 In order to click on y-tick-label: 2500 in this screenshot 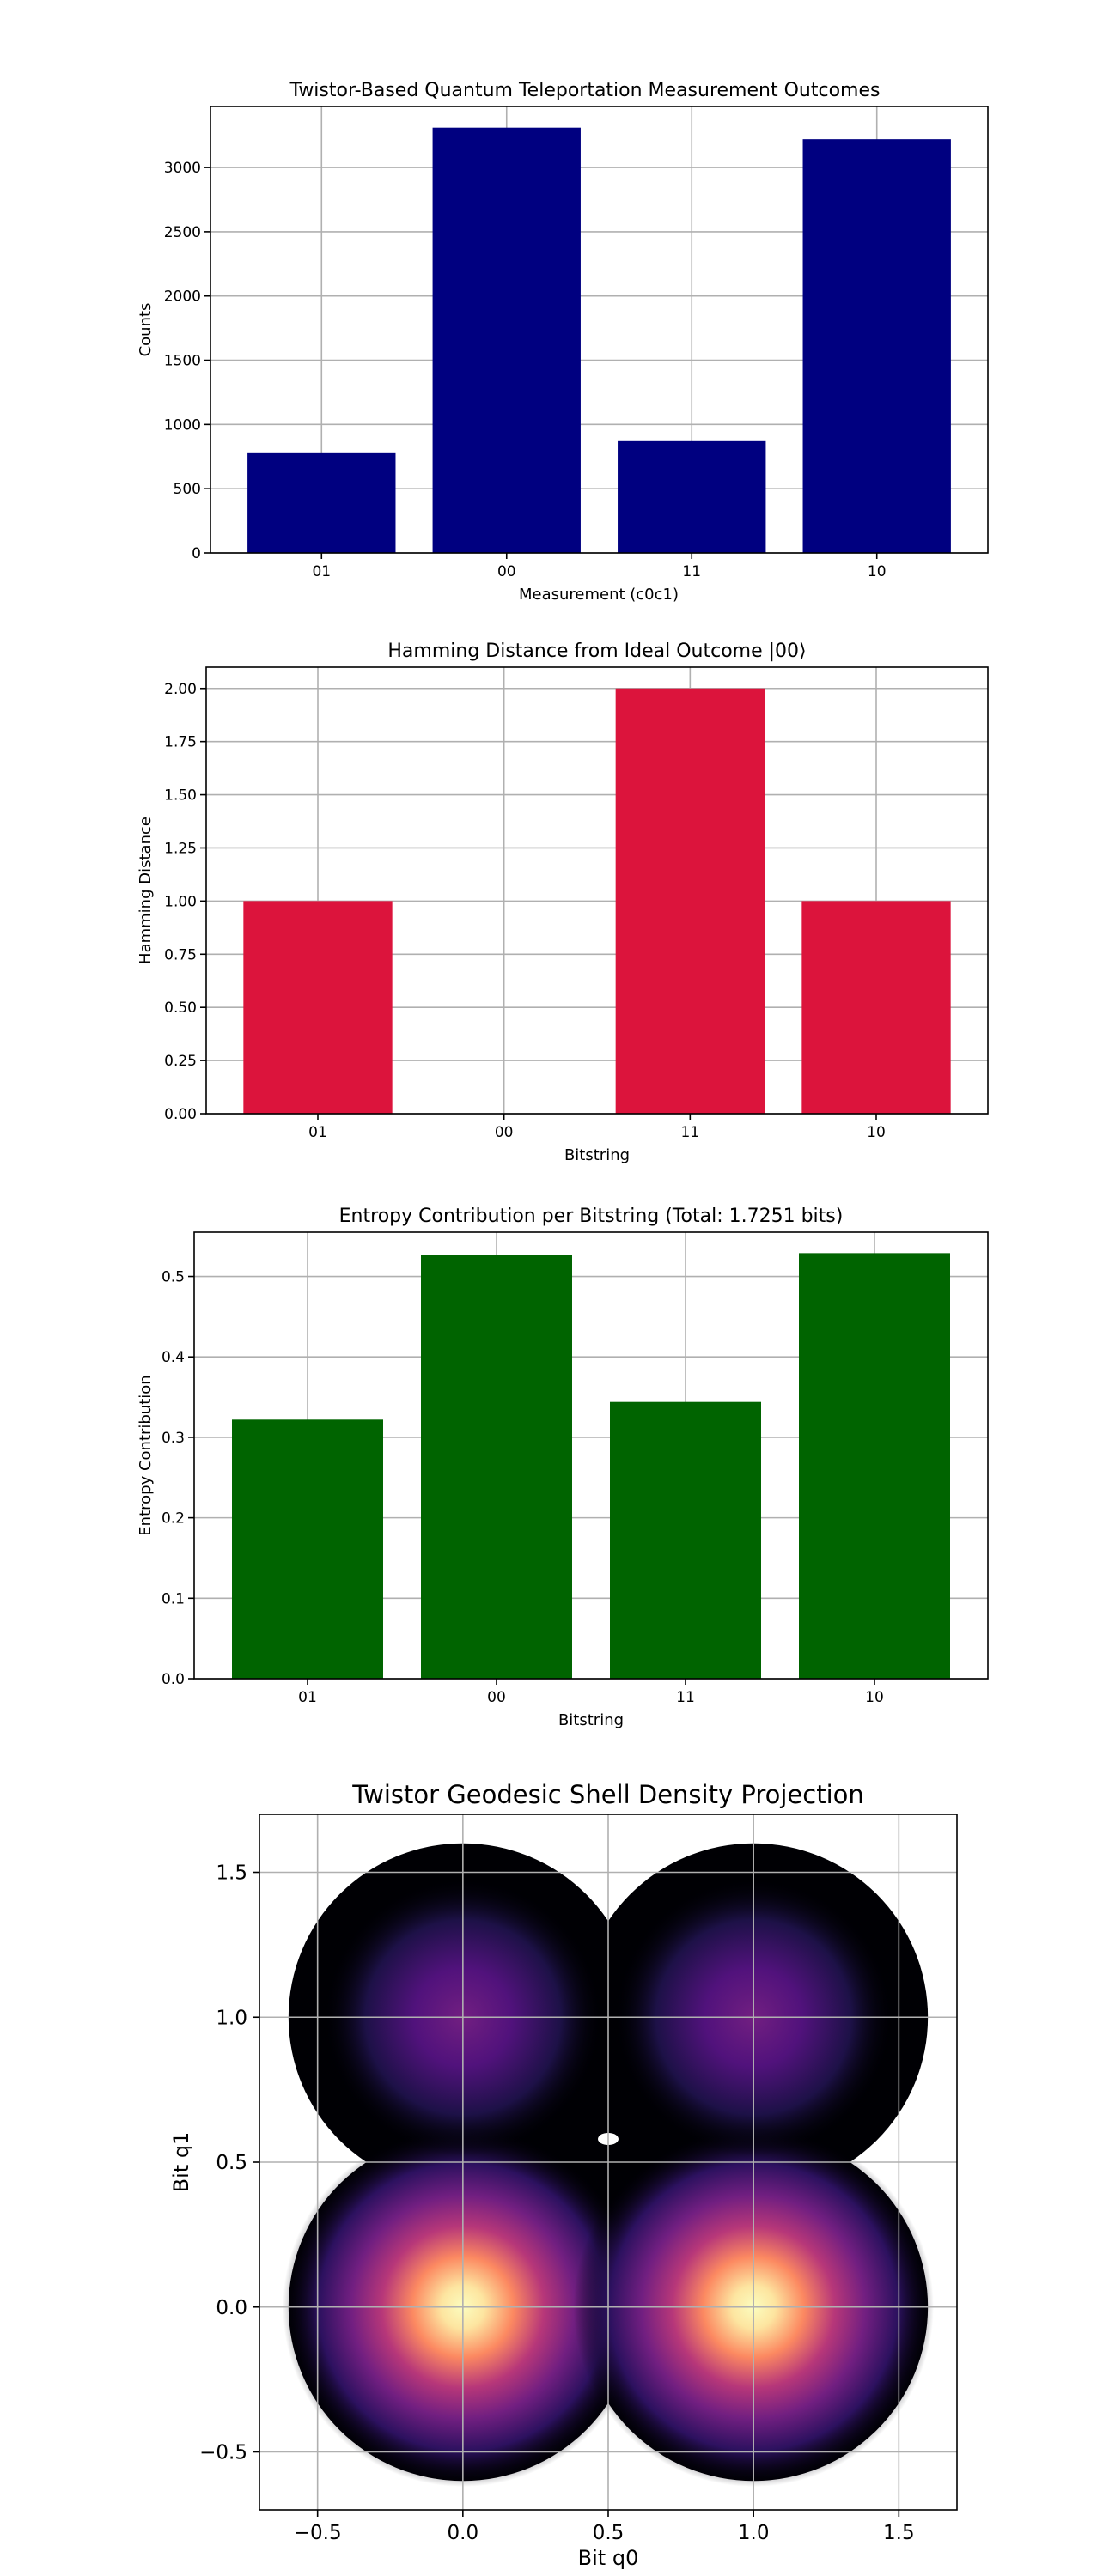, I will do `click(182, 232)`.